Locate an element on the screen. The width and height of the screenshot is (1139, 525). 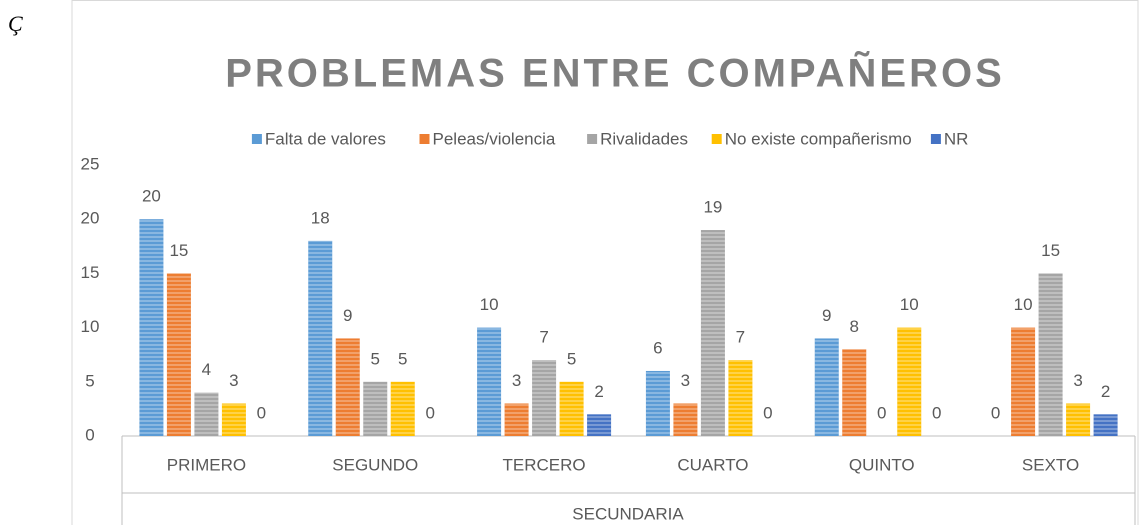
x-tick-label: CUARTO is located at coordinates (712, 464).